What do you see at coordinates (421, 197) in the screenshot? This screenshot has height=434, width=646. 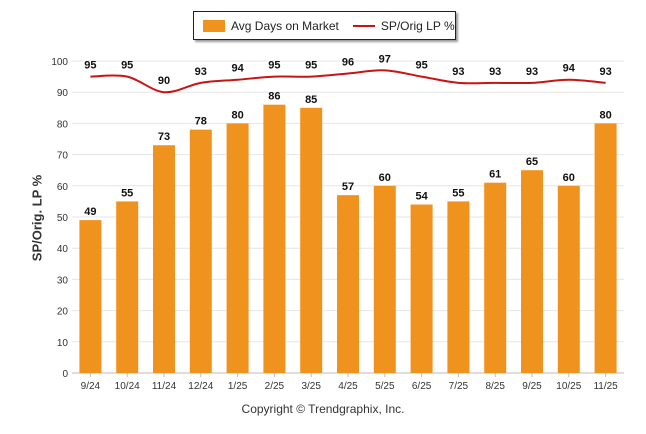 I see `bar-value-label: 54` at bounding box center [421, 197].